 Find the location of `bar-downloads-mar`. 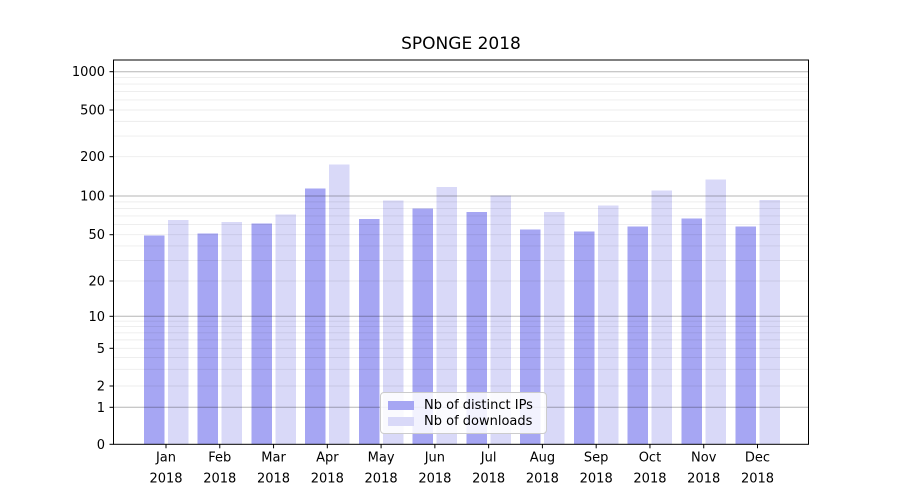

bar-downloads-mar is located at coordinates (285, 329).